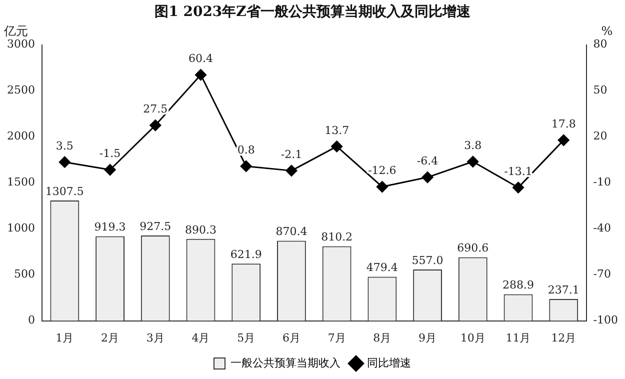 This screenshot has height=379, width=625. Describe the element at coordinates (24, 274) in the screenshot. I see `y-tick-label: 500` at that location.